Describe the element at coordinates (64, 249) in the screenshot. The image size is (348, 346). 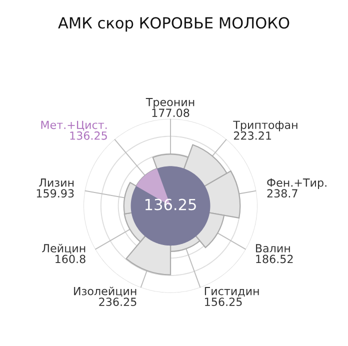
I see `category-label: Лейцин` at that location.